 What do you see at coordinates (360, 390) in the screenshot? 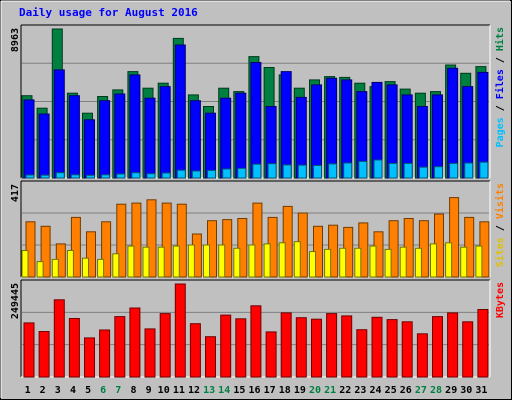
I see `x-tick-label: 23` at bounding box center [360, 390].